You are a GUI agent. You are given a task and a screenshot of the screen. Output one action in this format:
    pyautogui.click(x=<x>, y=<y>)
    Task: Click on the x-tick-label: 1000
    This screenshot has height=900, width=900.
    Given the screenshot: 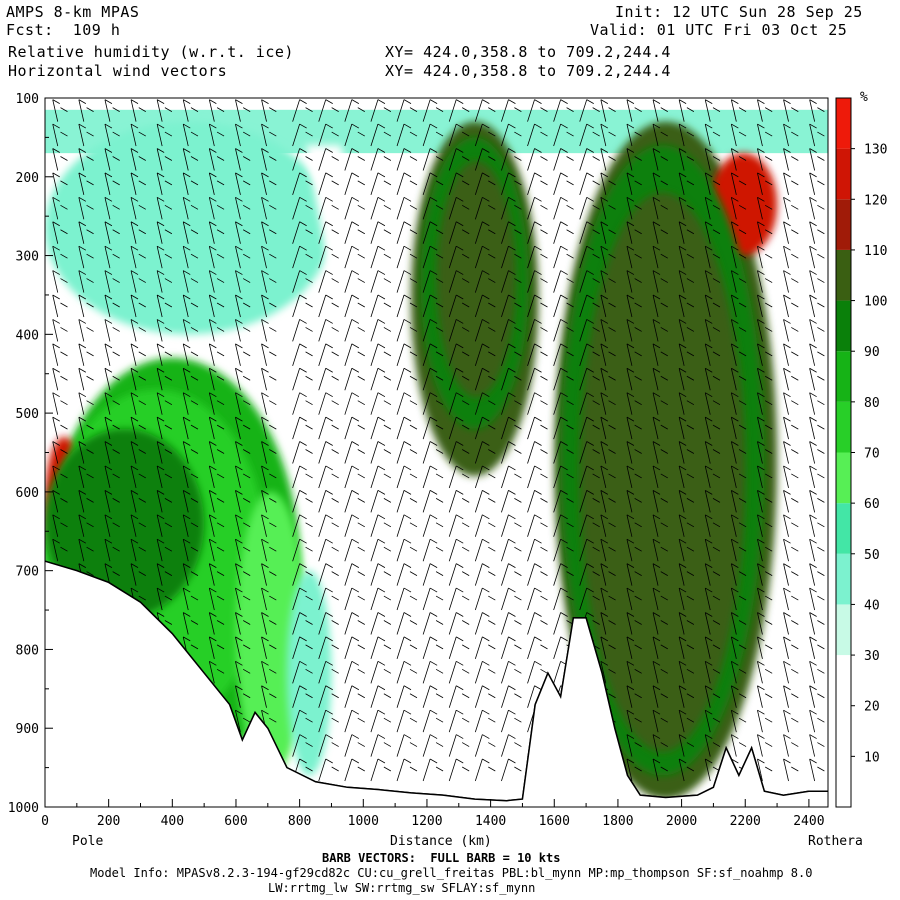 What is the action you would take?
    pyautogui.click(x=363, y=821)
    